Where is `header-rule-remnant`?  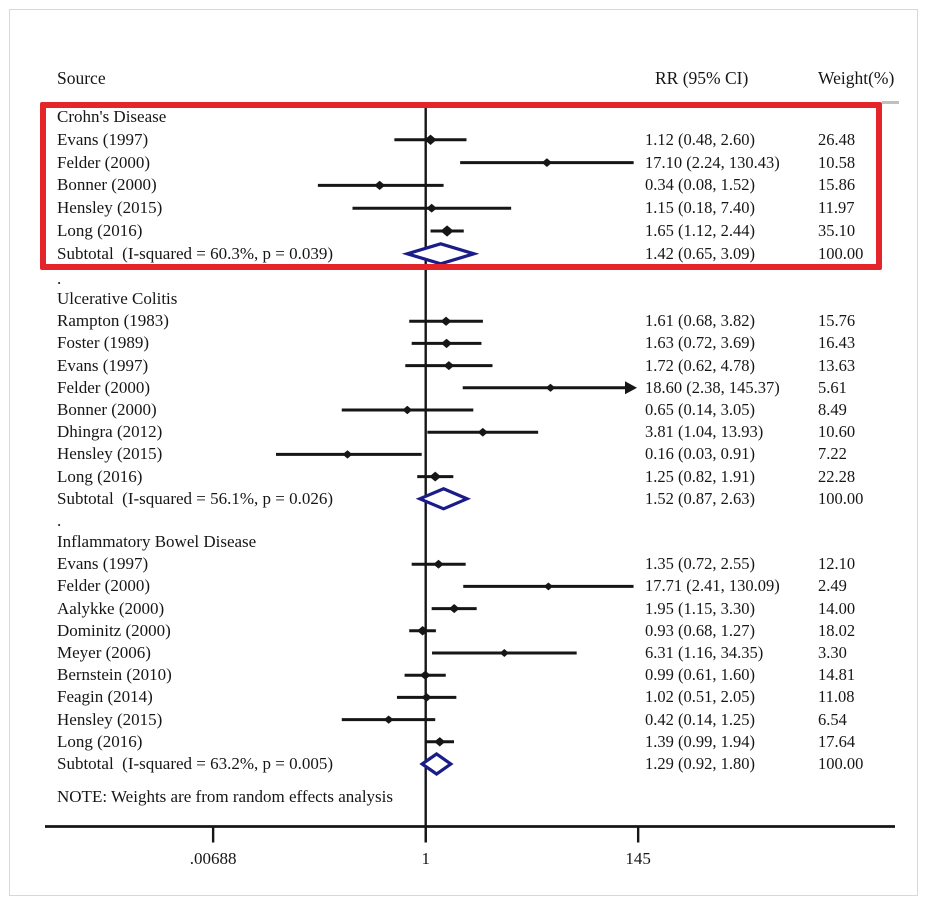 header-rule-remnant is located at coordinates (890, 102).